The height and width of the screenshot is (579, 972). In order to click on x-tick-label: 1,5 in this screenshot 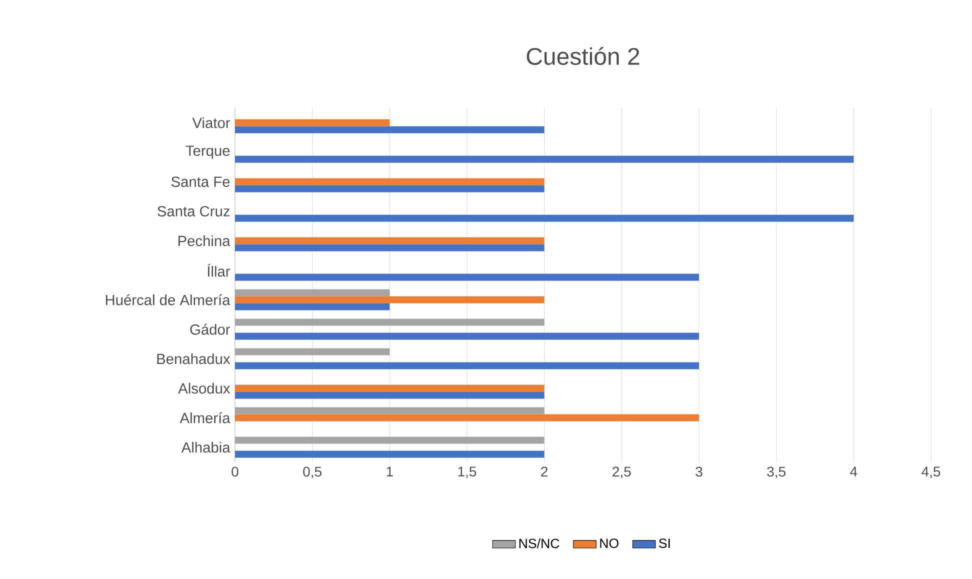, I will do `click(467, 472)`.